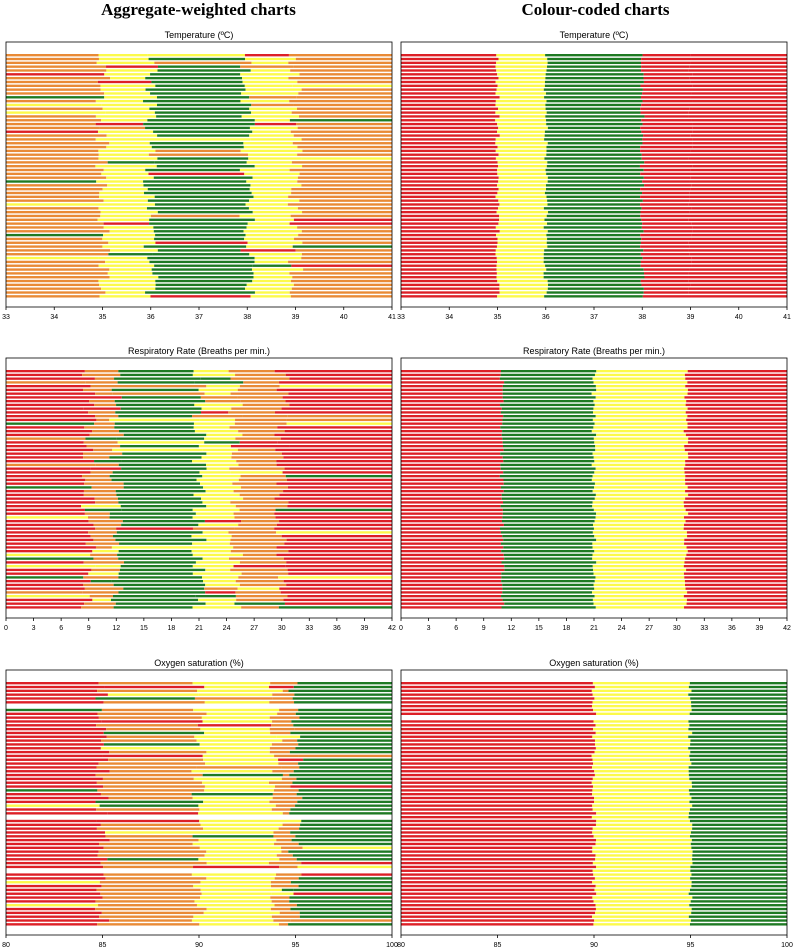 Image resolution: width=794 pixels, height=951 pixels. I want to click on cc-rr-tick-label: 6, so click(456, 628).